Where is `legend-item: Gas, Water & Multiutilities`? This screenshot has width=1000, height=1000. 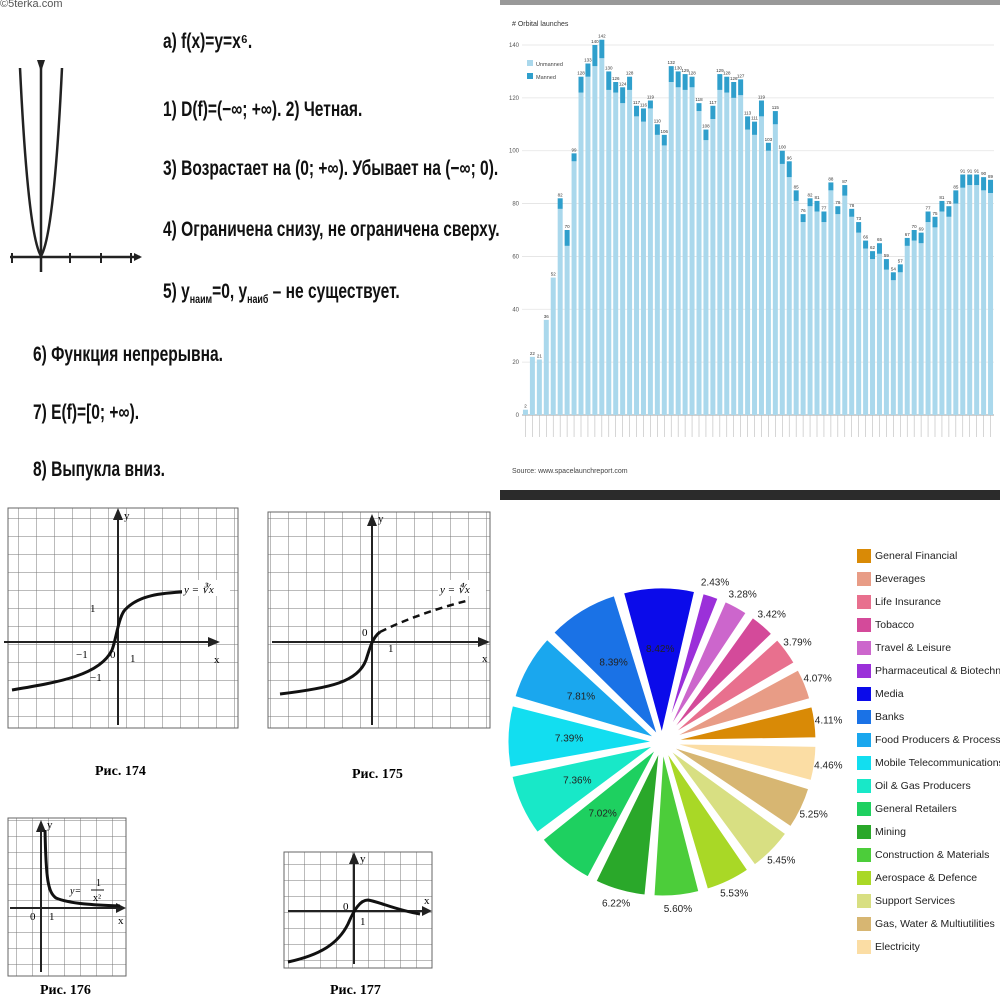
legend-item: Gas, Water & Multiutilities is located at coordinates (926, 924).